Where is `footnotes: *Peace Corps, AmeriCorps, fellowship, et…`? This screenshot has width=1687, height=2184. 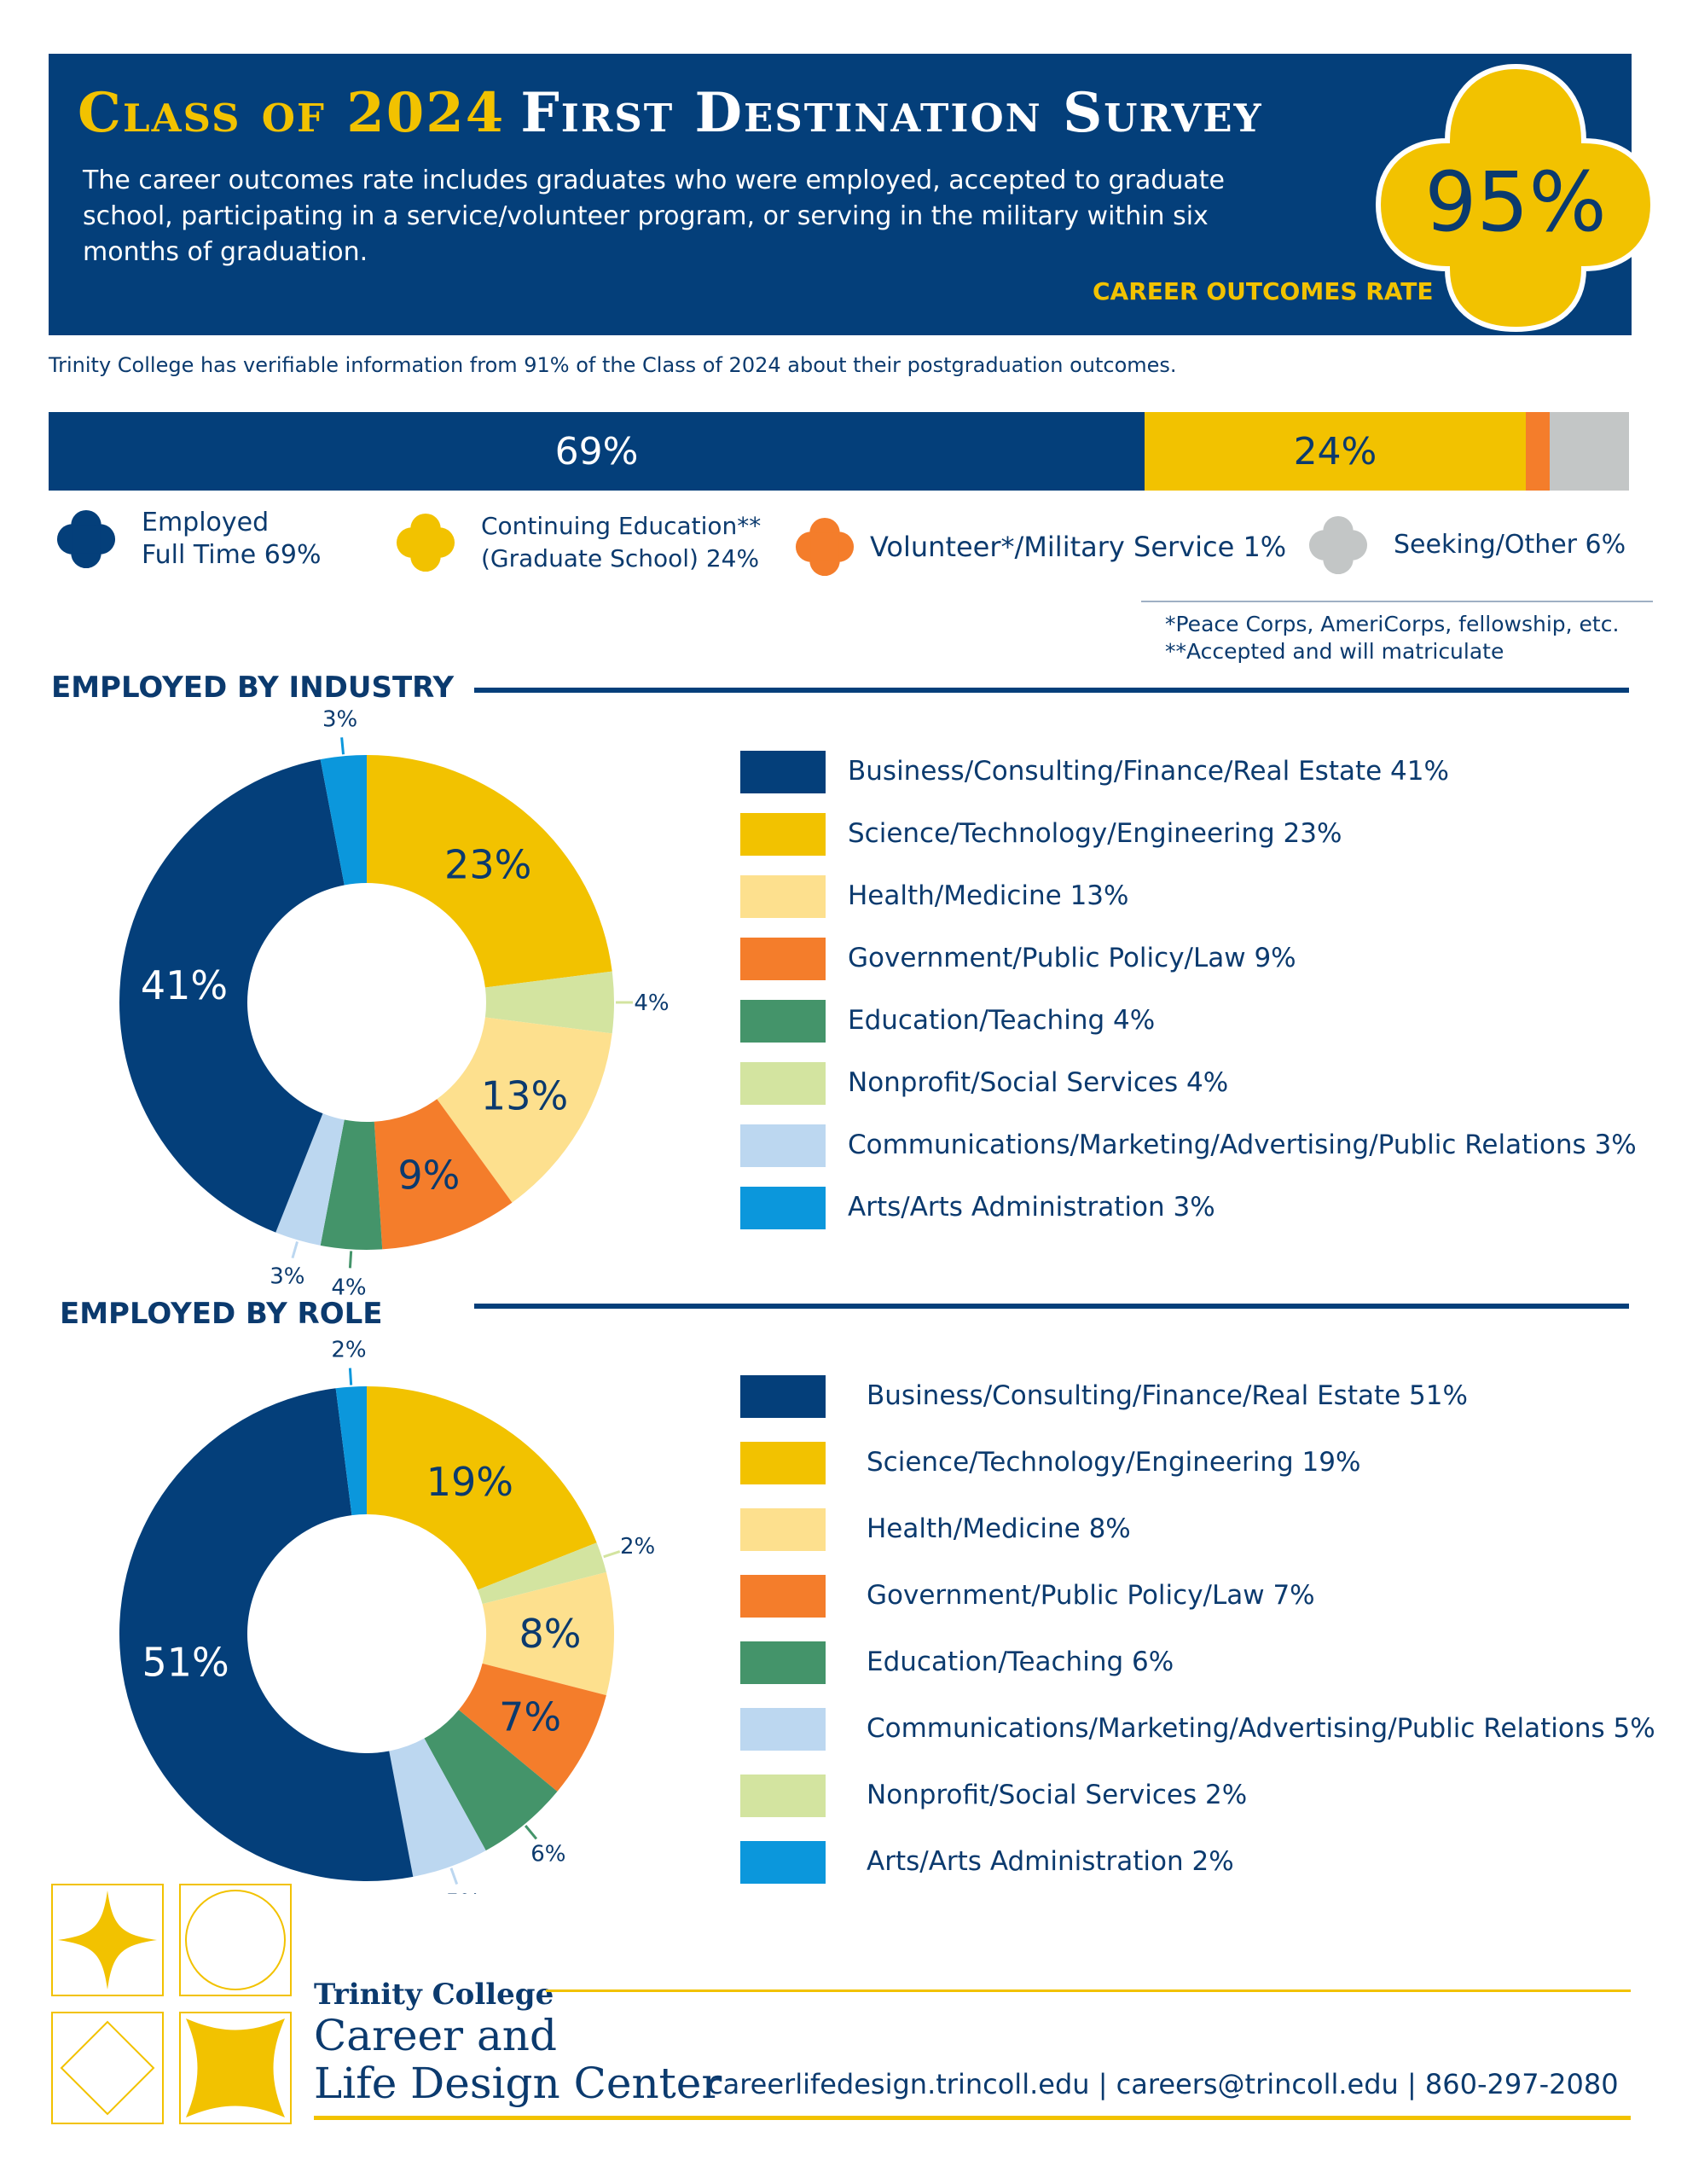 footnotes: *Peace Corps, AmeriCorps, fellowship, et… is located at coordinates (1397, 633).